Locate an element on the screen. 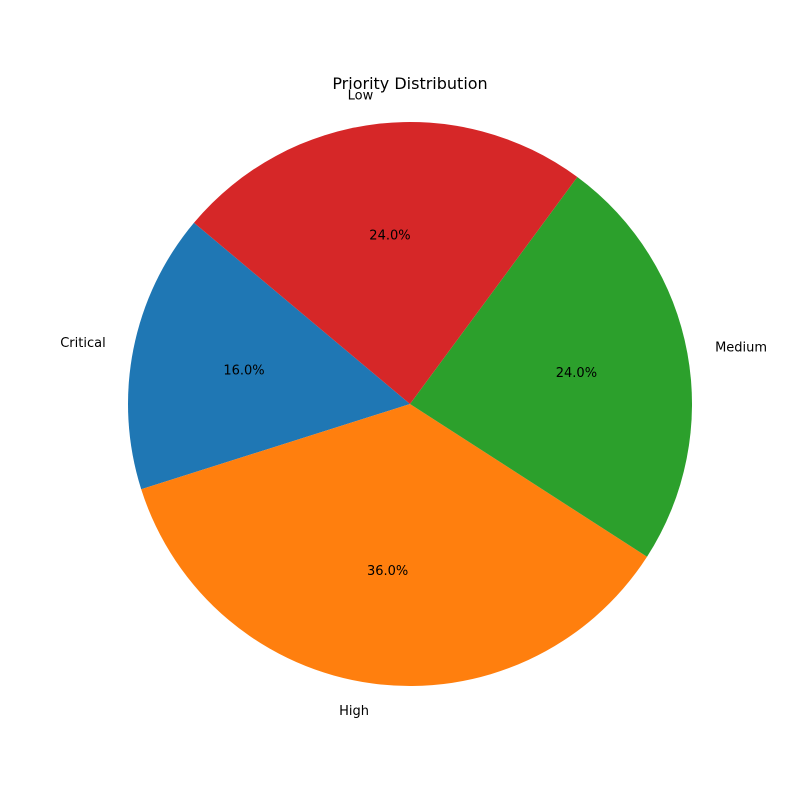 This screenshot has width=800, height=800. slice-label-high: High is located at coordinates (354, 711).